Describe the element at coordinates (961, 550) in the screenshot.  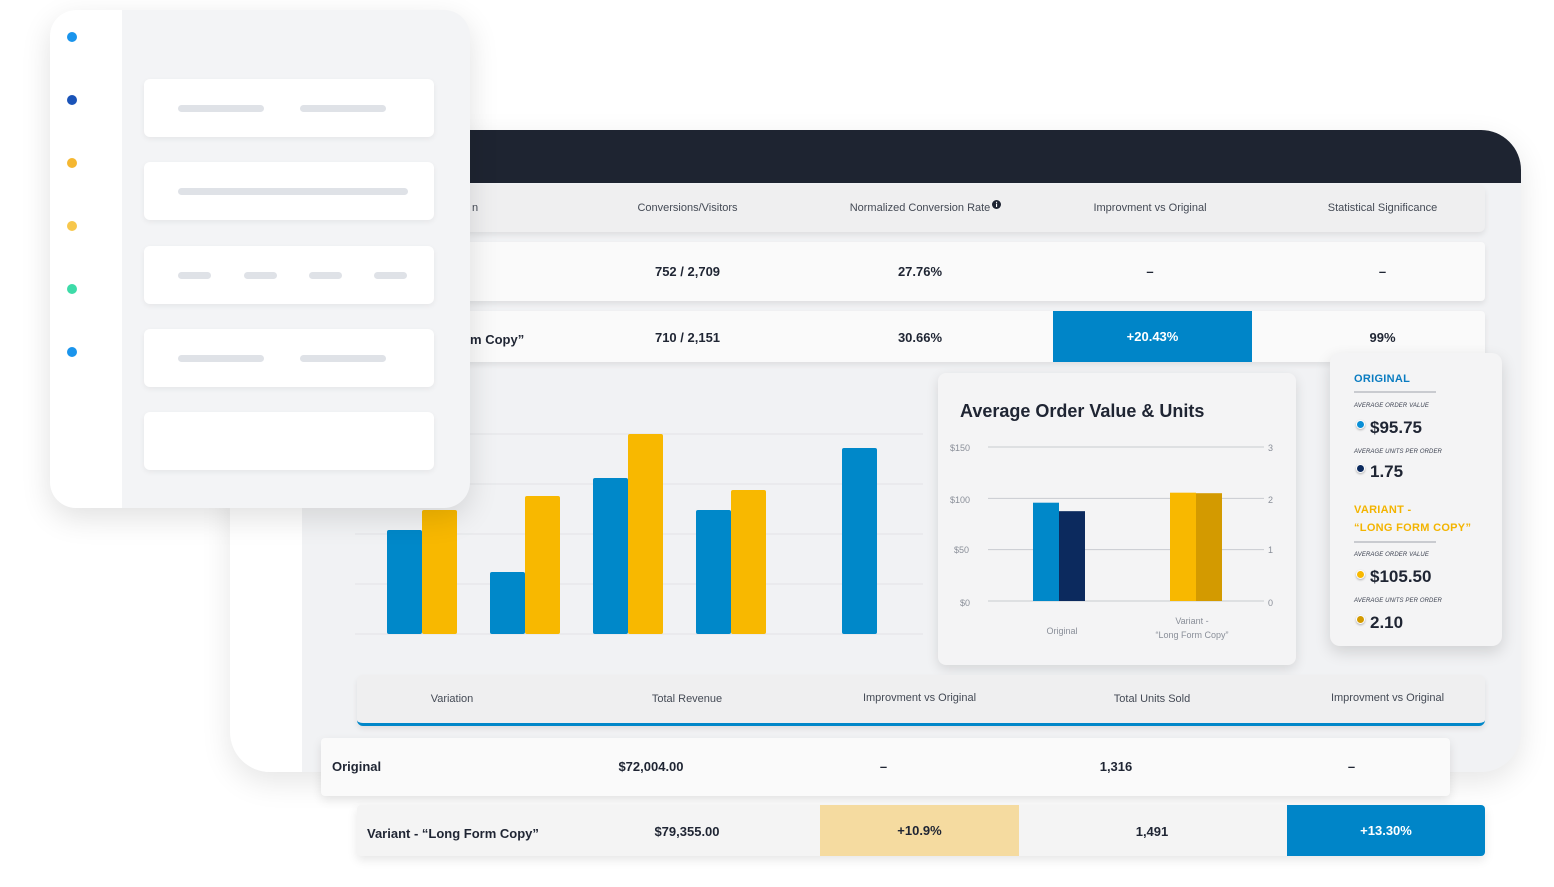
I see `tick-label: $50` at that location.